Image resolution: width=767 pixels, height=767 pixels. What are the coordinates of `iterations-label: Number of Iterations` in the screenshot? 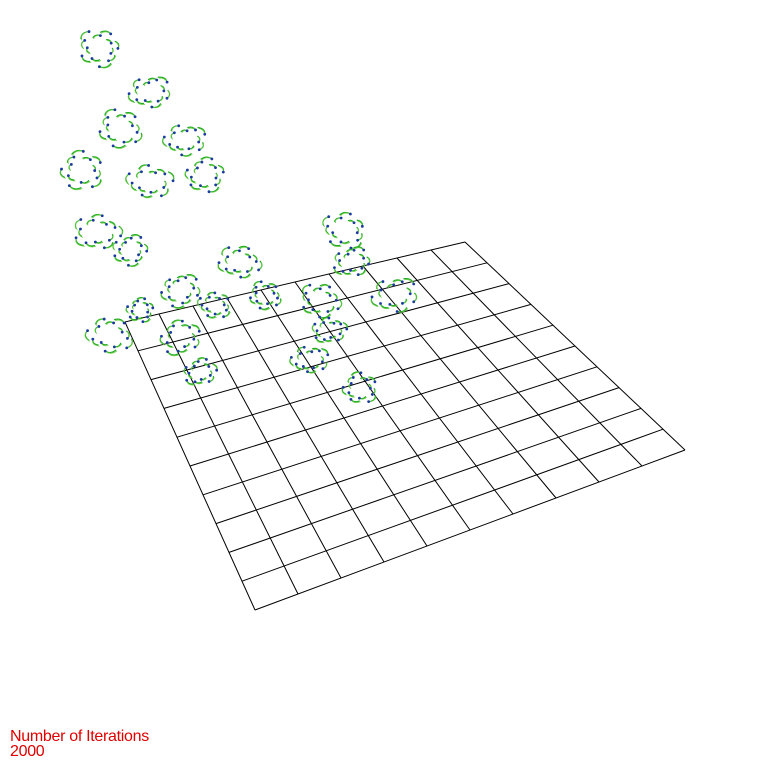 It's located at (79, 736).